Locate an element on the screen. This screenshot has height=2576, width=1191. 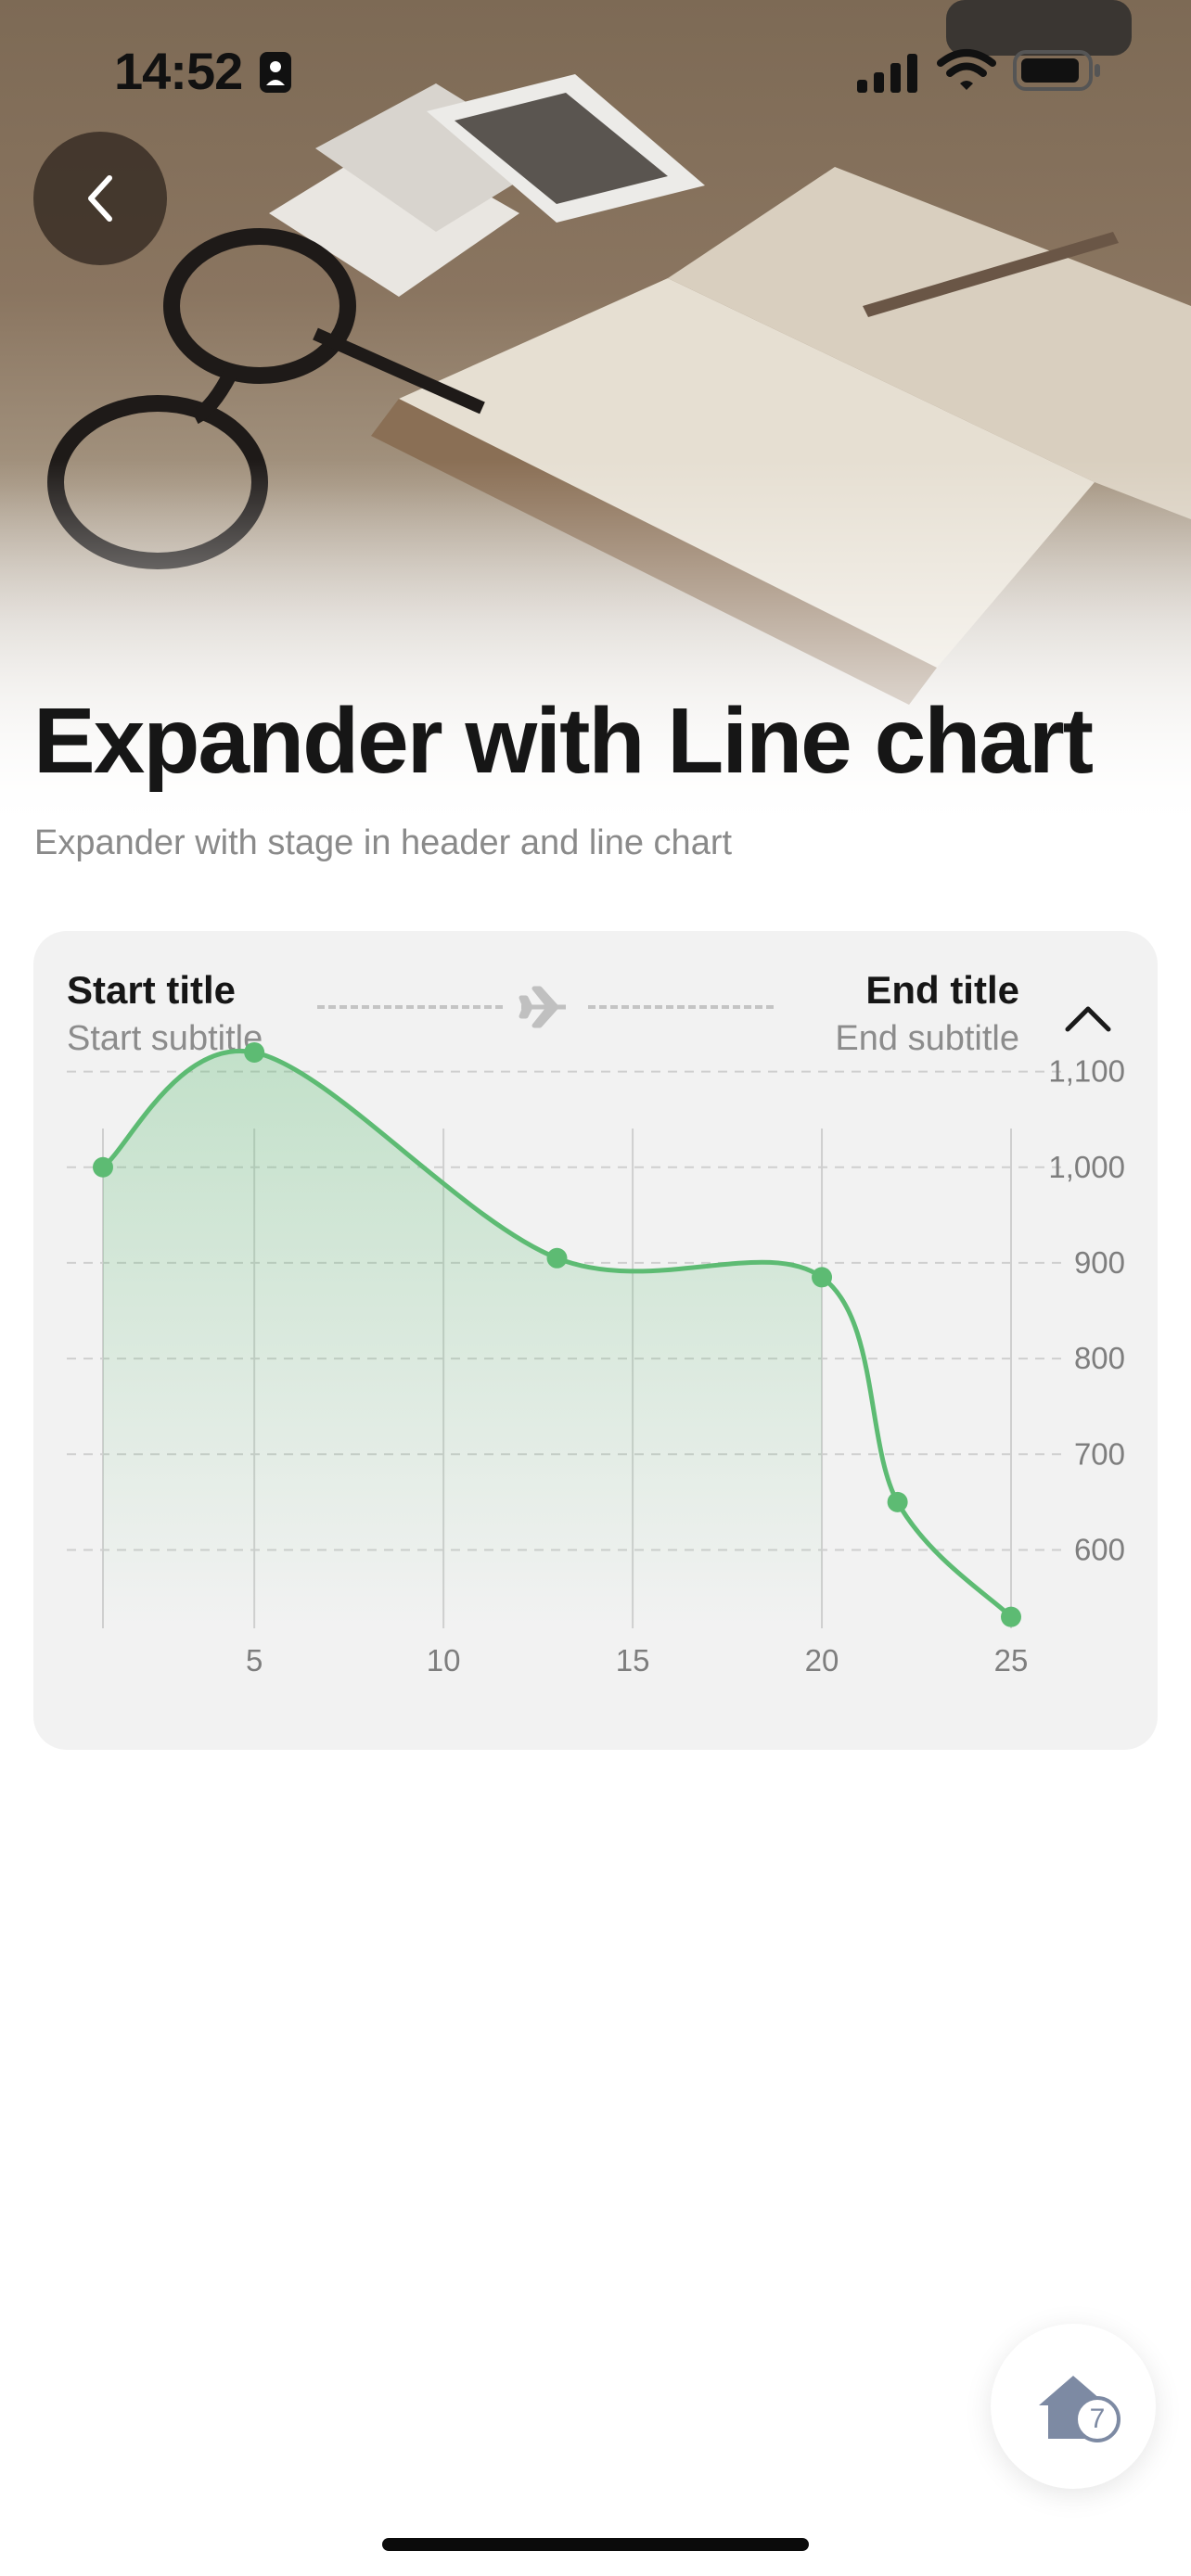
cellular-signal-icon is located at coordinates (887, 72).